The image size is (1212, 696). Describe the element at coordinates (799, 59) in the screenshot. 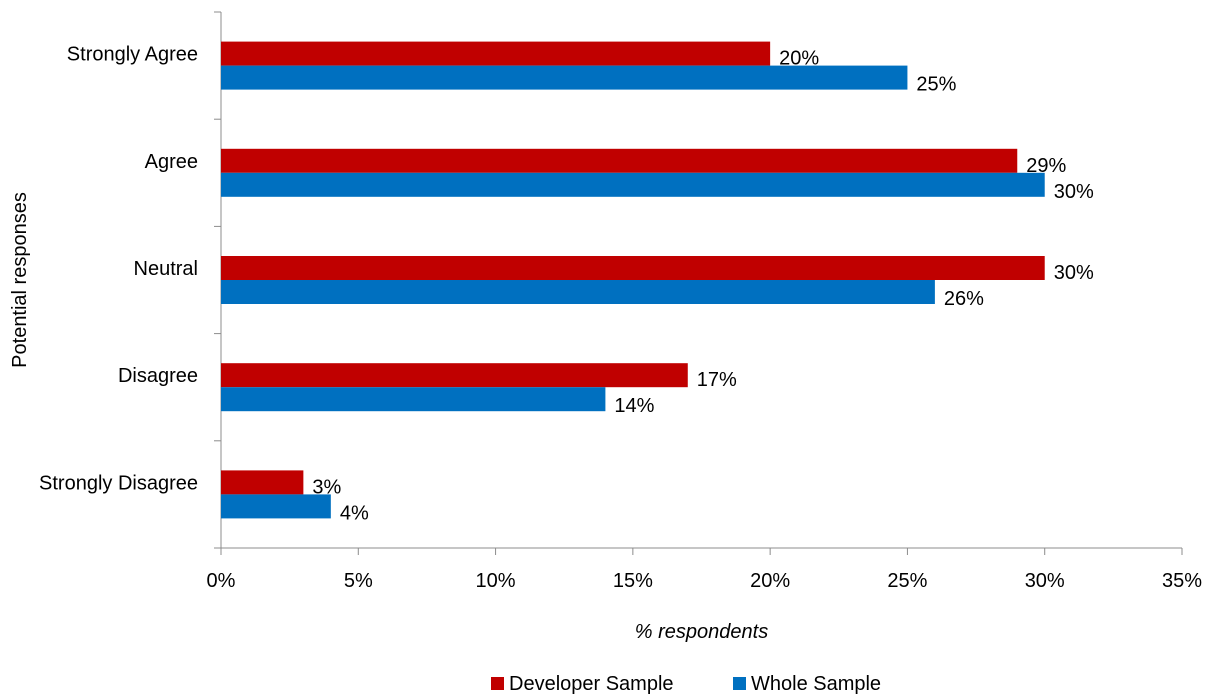

I see `data-label: 20%` at that location.